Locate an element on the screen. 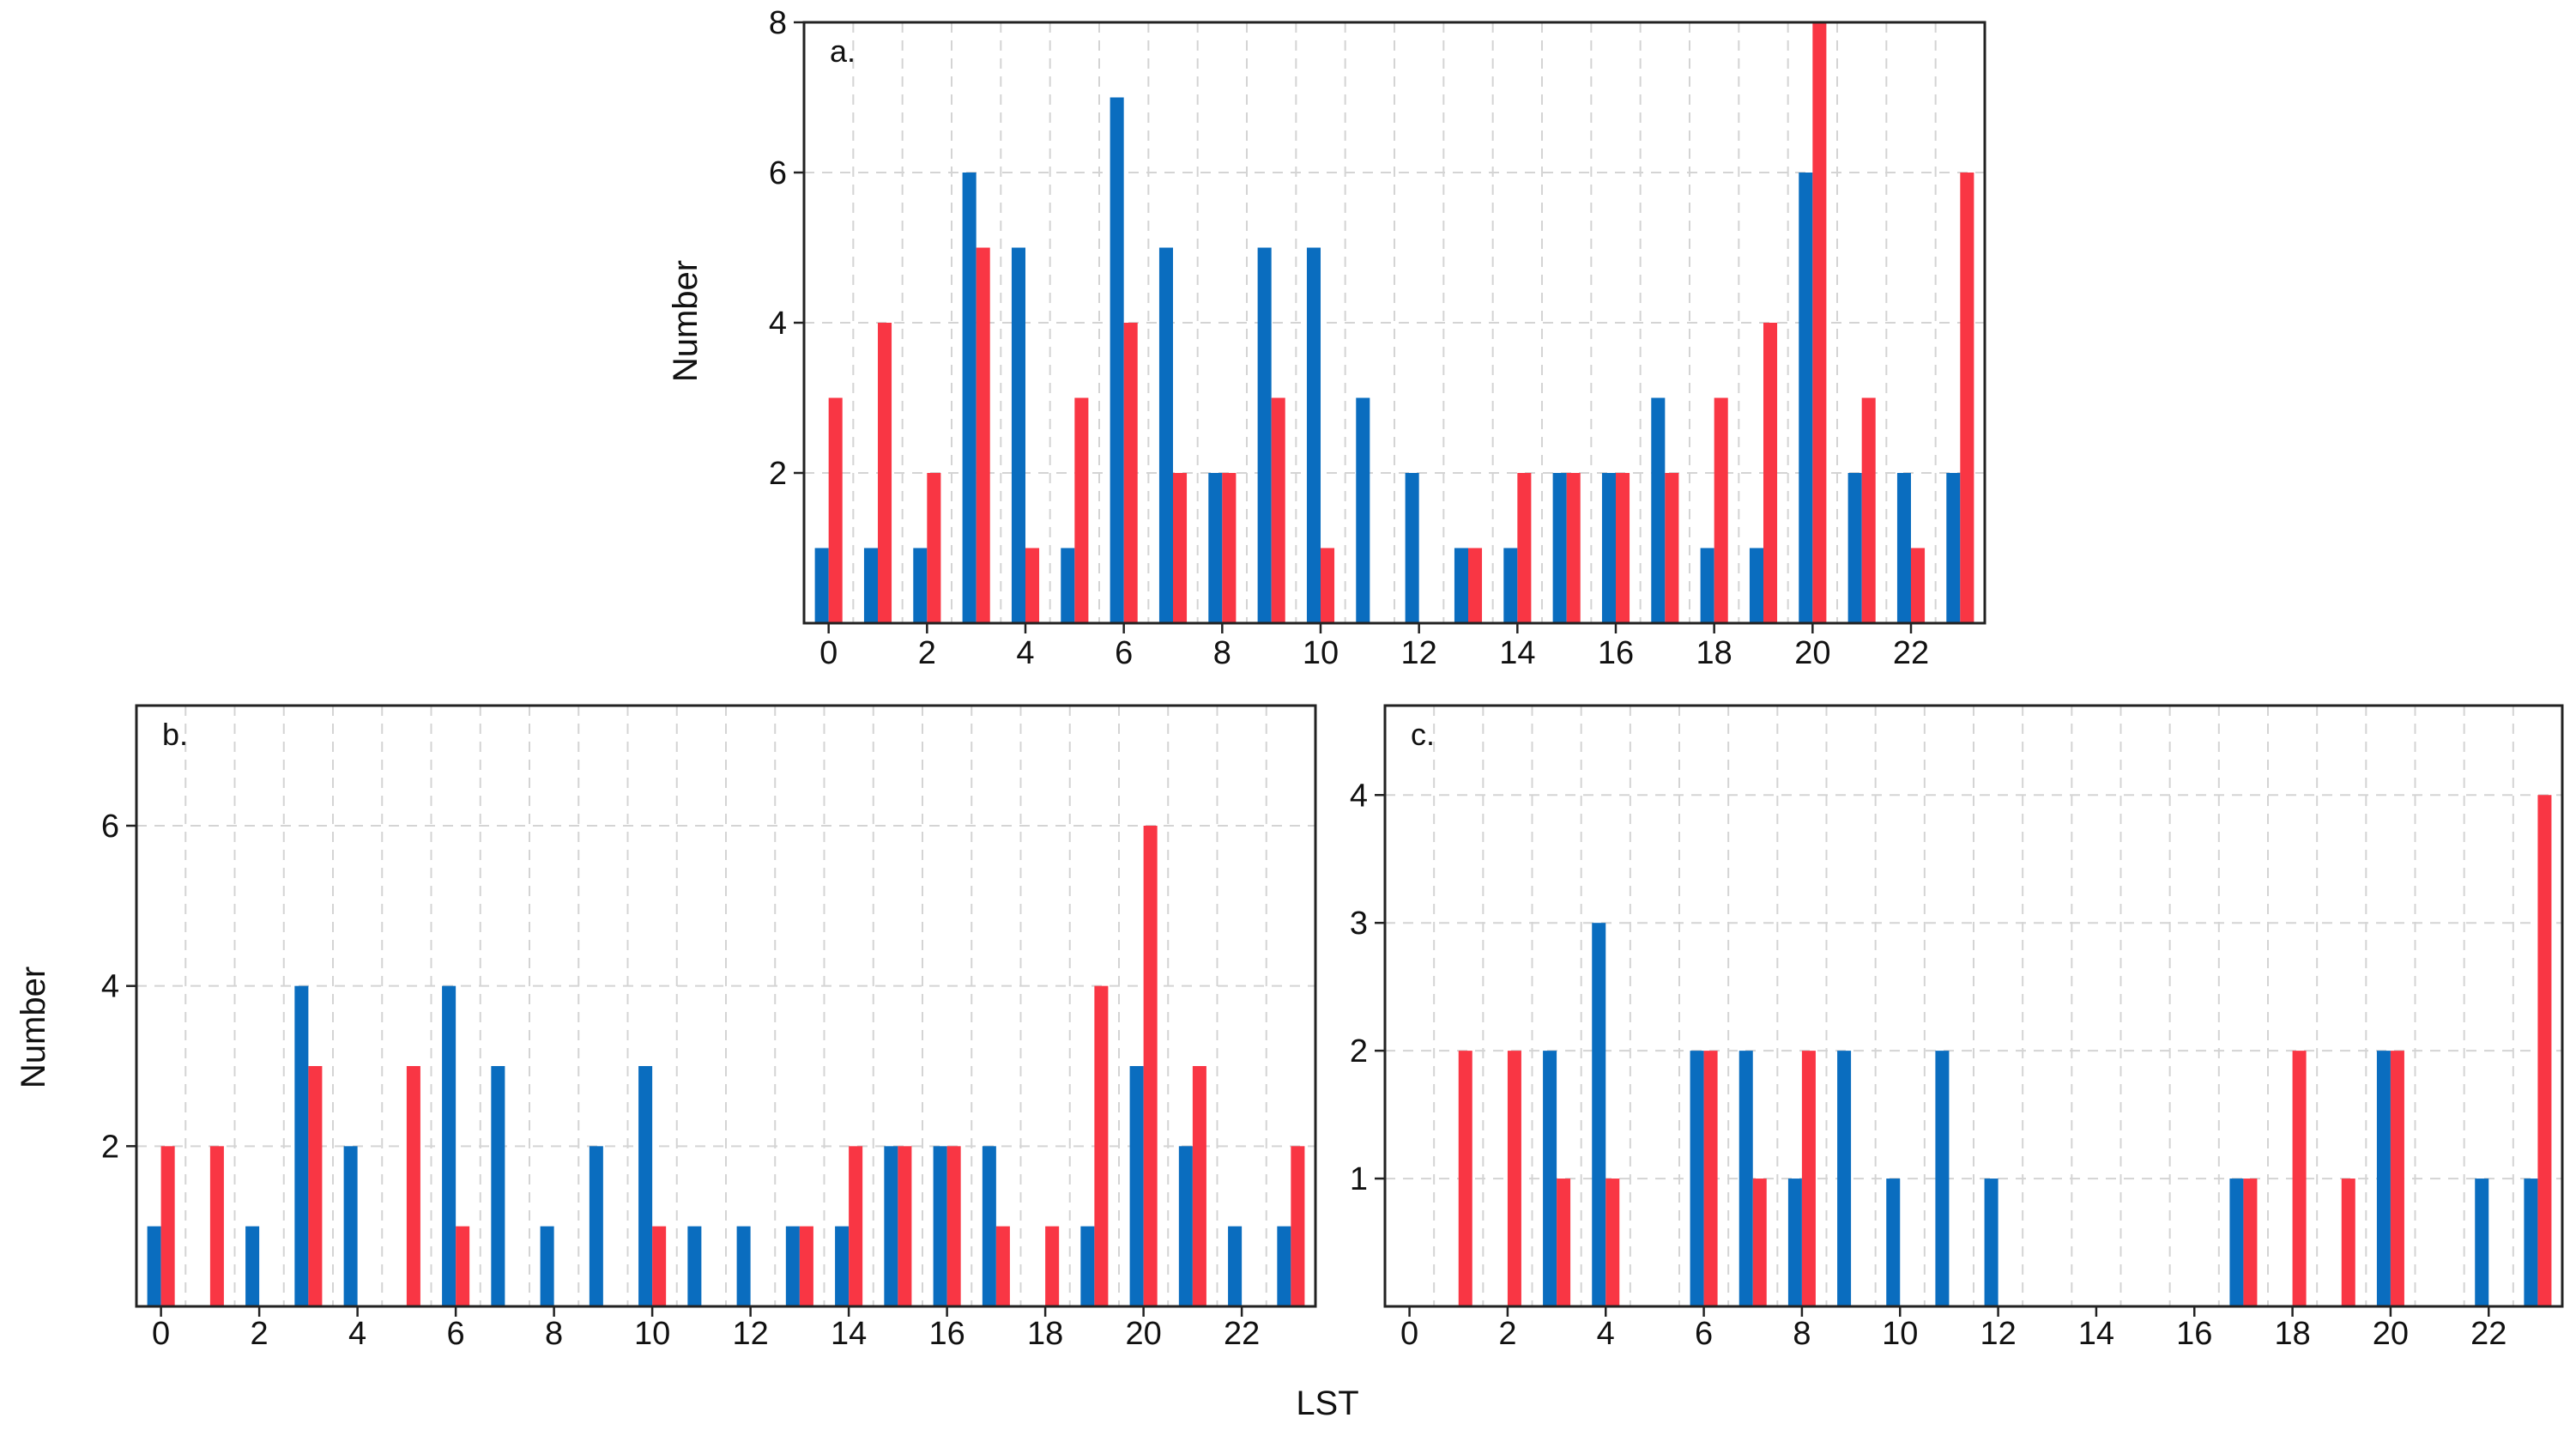 The width and height of the screenshot is (2576, 1436). y-tick-label: 2 is located at coordinates (778, 474).